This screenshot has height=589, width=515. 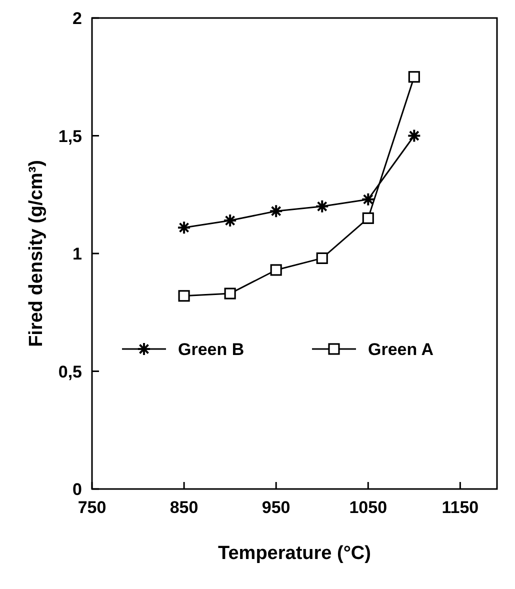 What do you see at coordinates (77, 18) in the screenshot?
I see `y-tick-label: 2` at bounding box center [77, 18].